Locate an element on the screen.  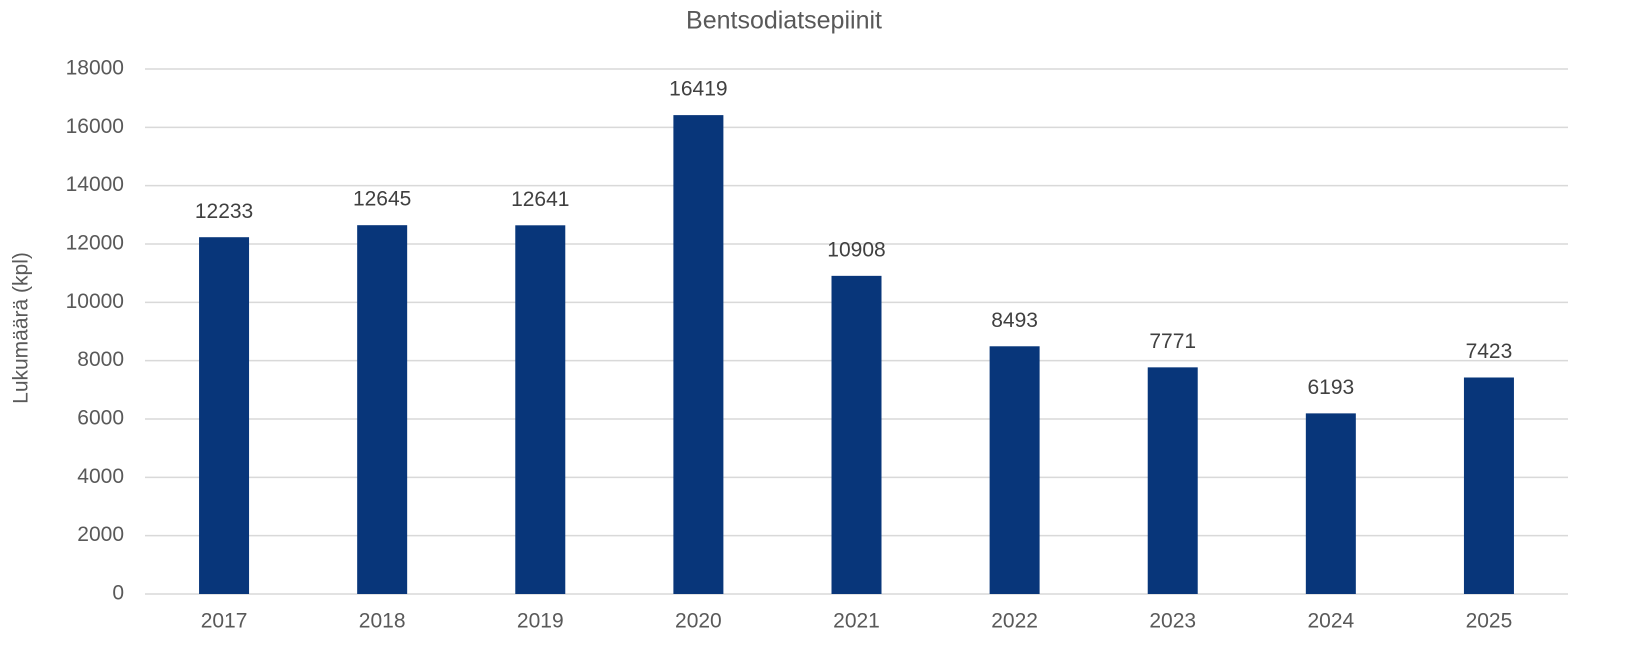
y-axis-label: Lukumäärä (kpl) is located at coordinates (21, 328).